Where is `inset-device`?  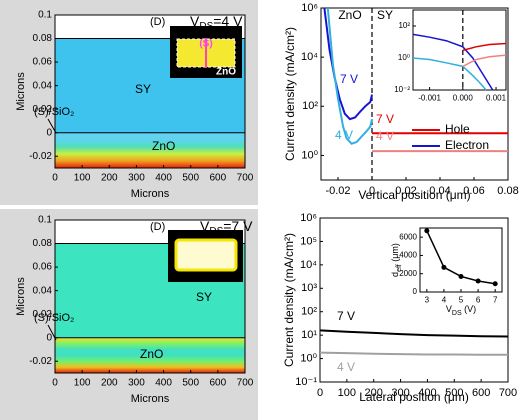 inset-device is located at coordinates (206, 255).